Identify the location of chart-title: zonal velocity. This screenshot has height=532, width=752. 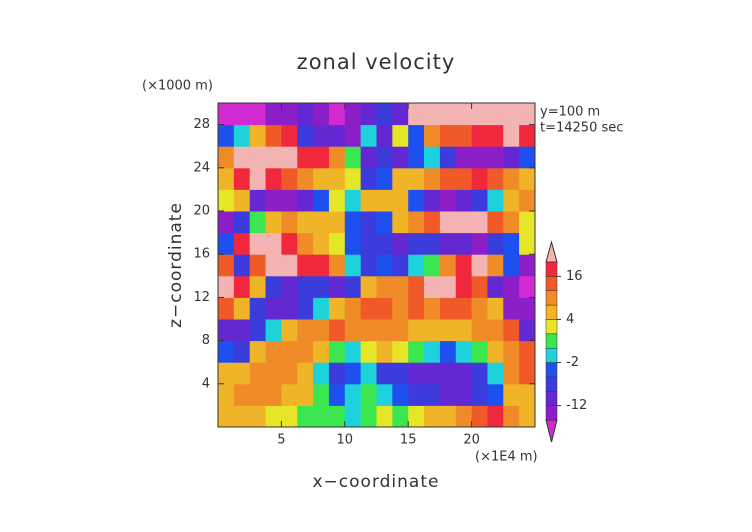
(376, 62).